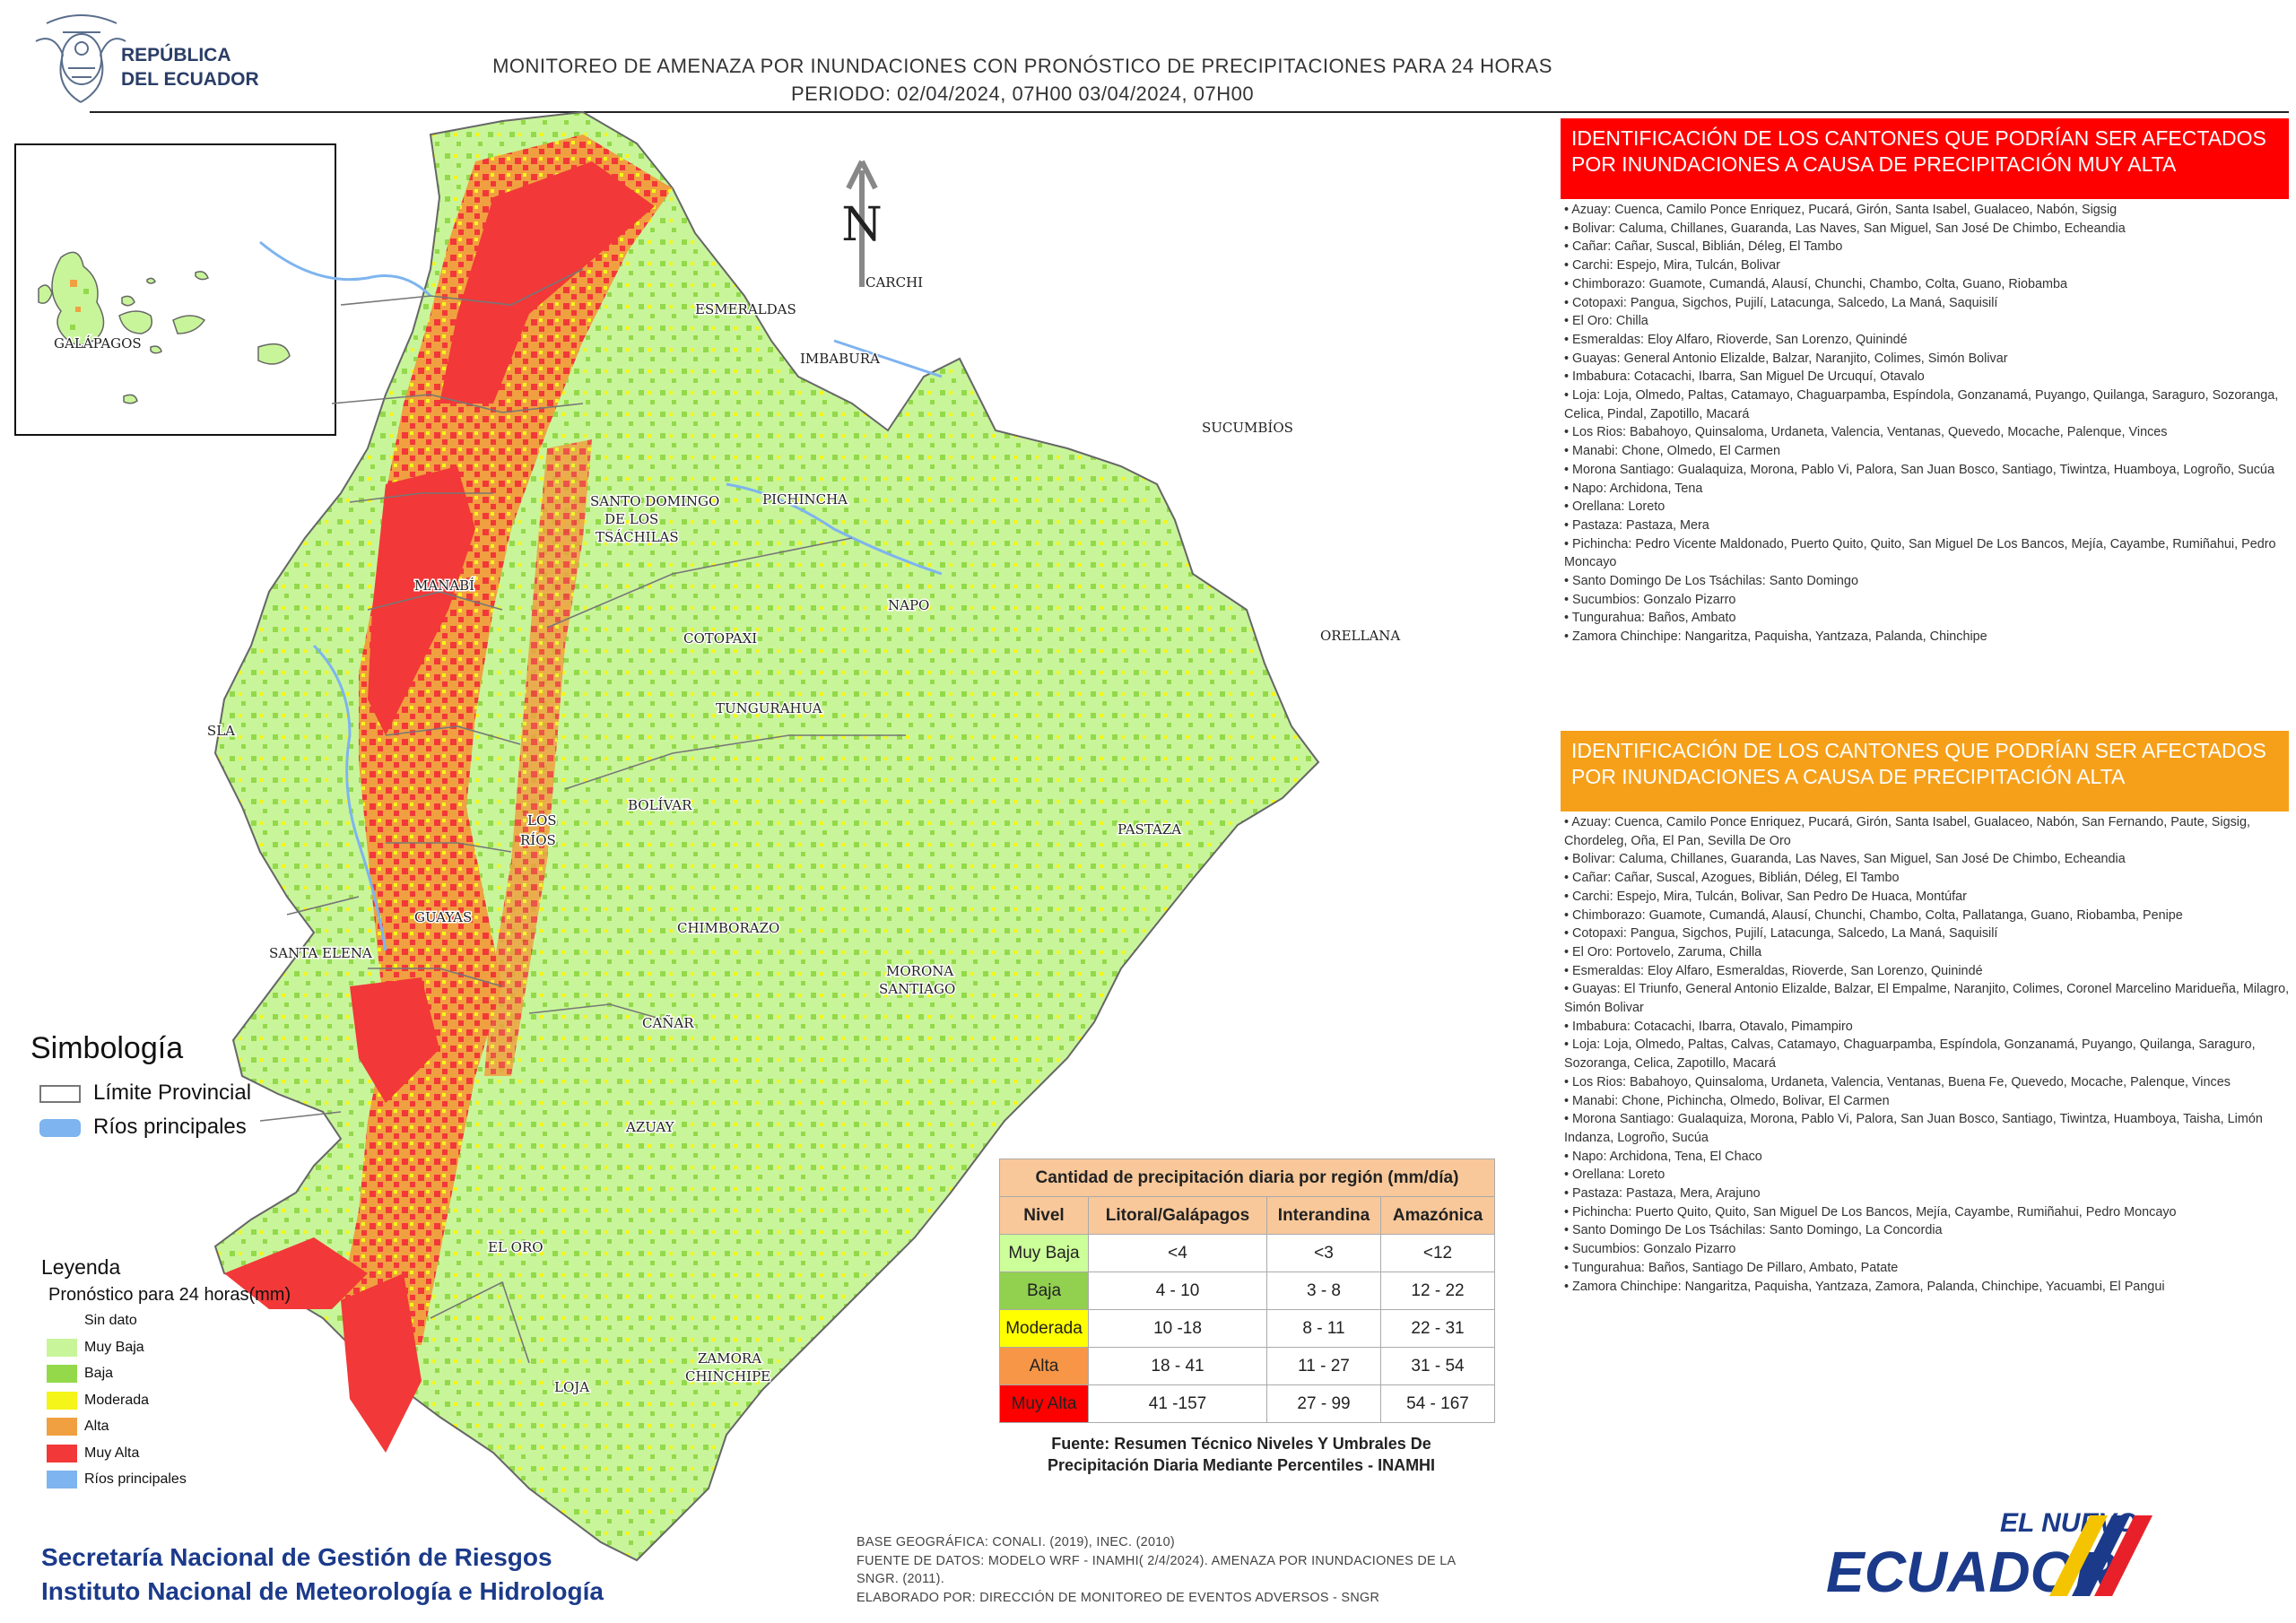 Image resolution: width=2296 pixels, height=1623 pixels. Describe the element at coordinates (650, 1127) in the screenshot. I see `label-azuay: AZUAY` at that location.